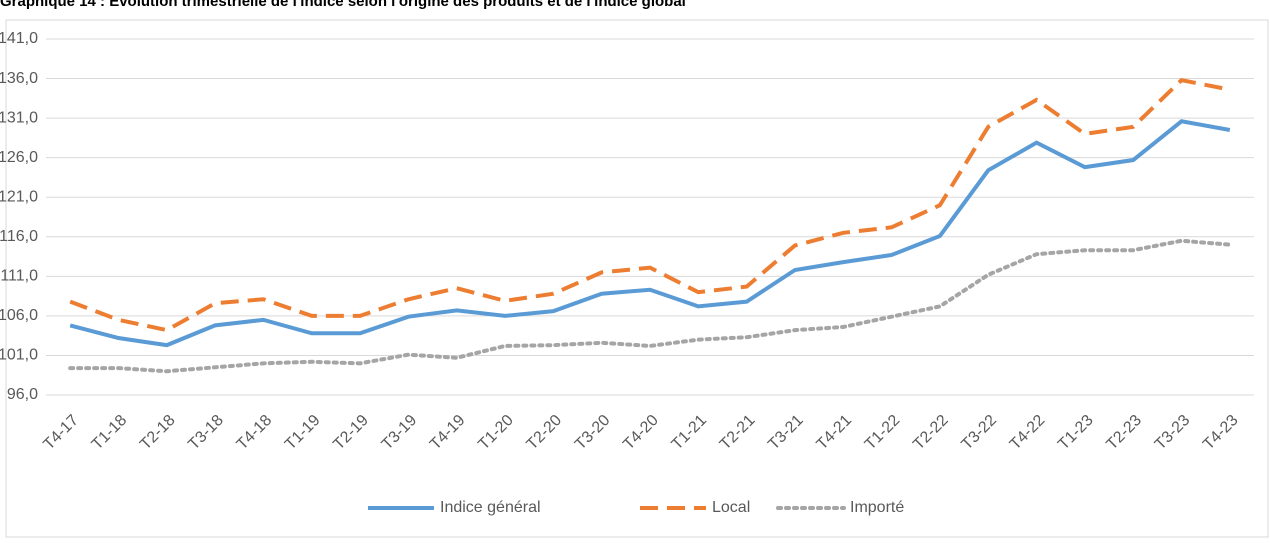 Image resolution: width=1270 pixels, height=543 pixels. Describe the element at coordinates (1028, 433) in the screenshot. I see `x-tick-label: T4-22` at that location.